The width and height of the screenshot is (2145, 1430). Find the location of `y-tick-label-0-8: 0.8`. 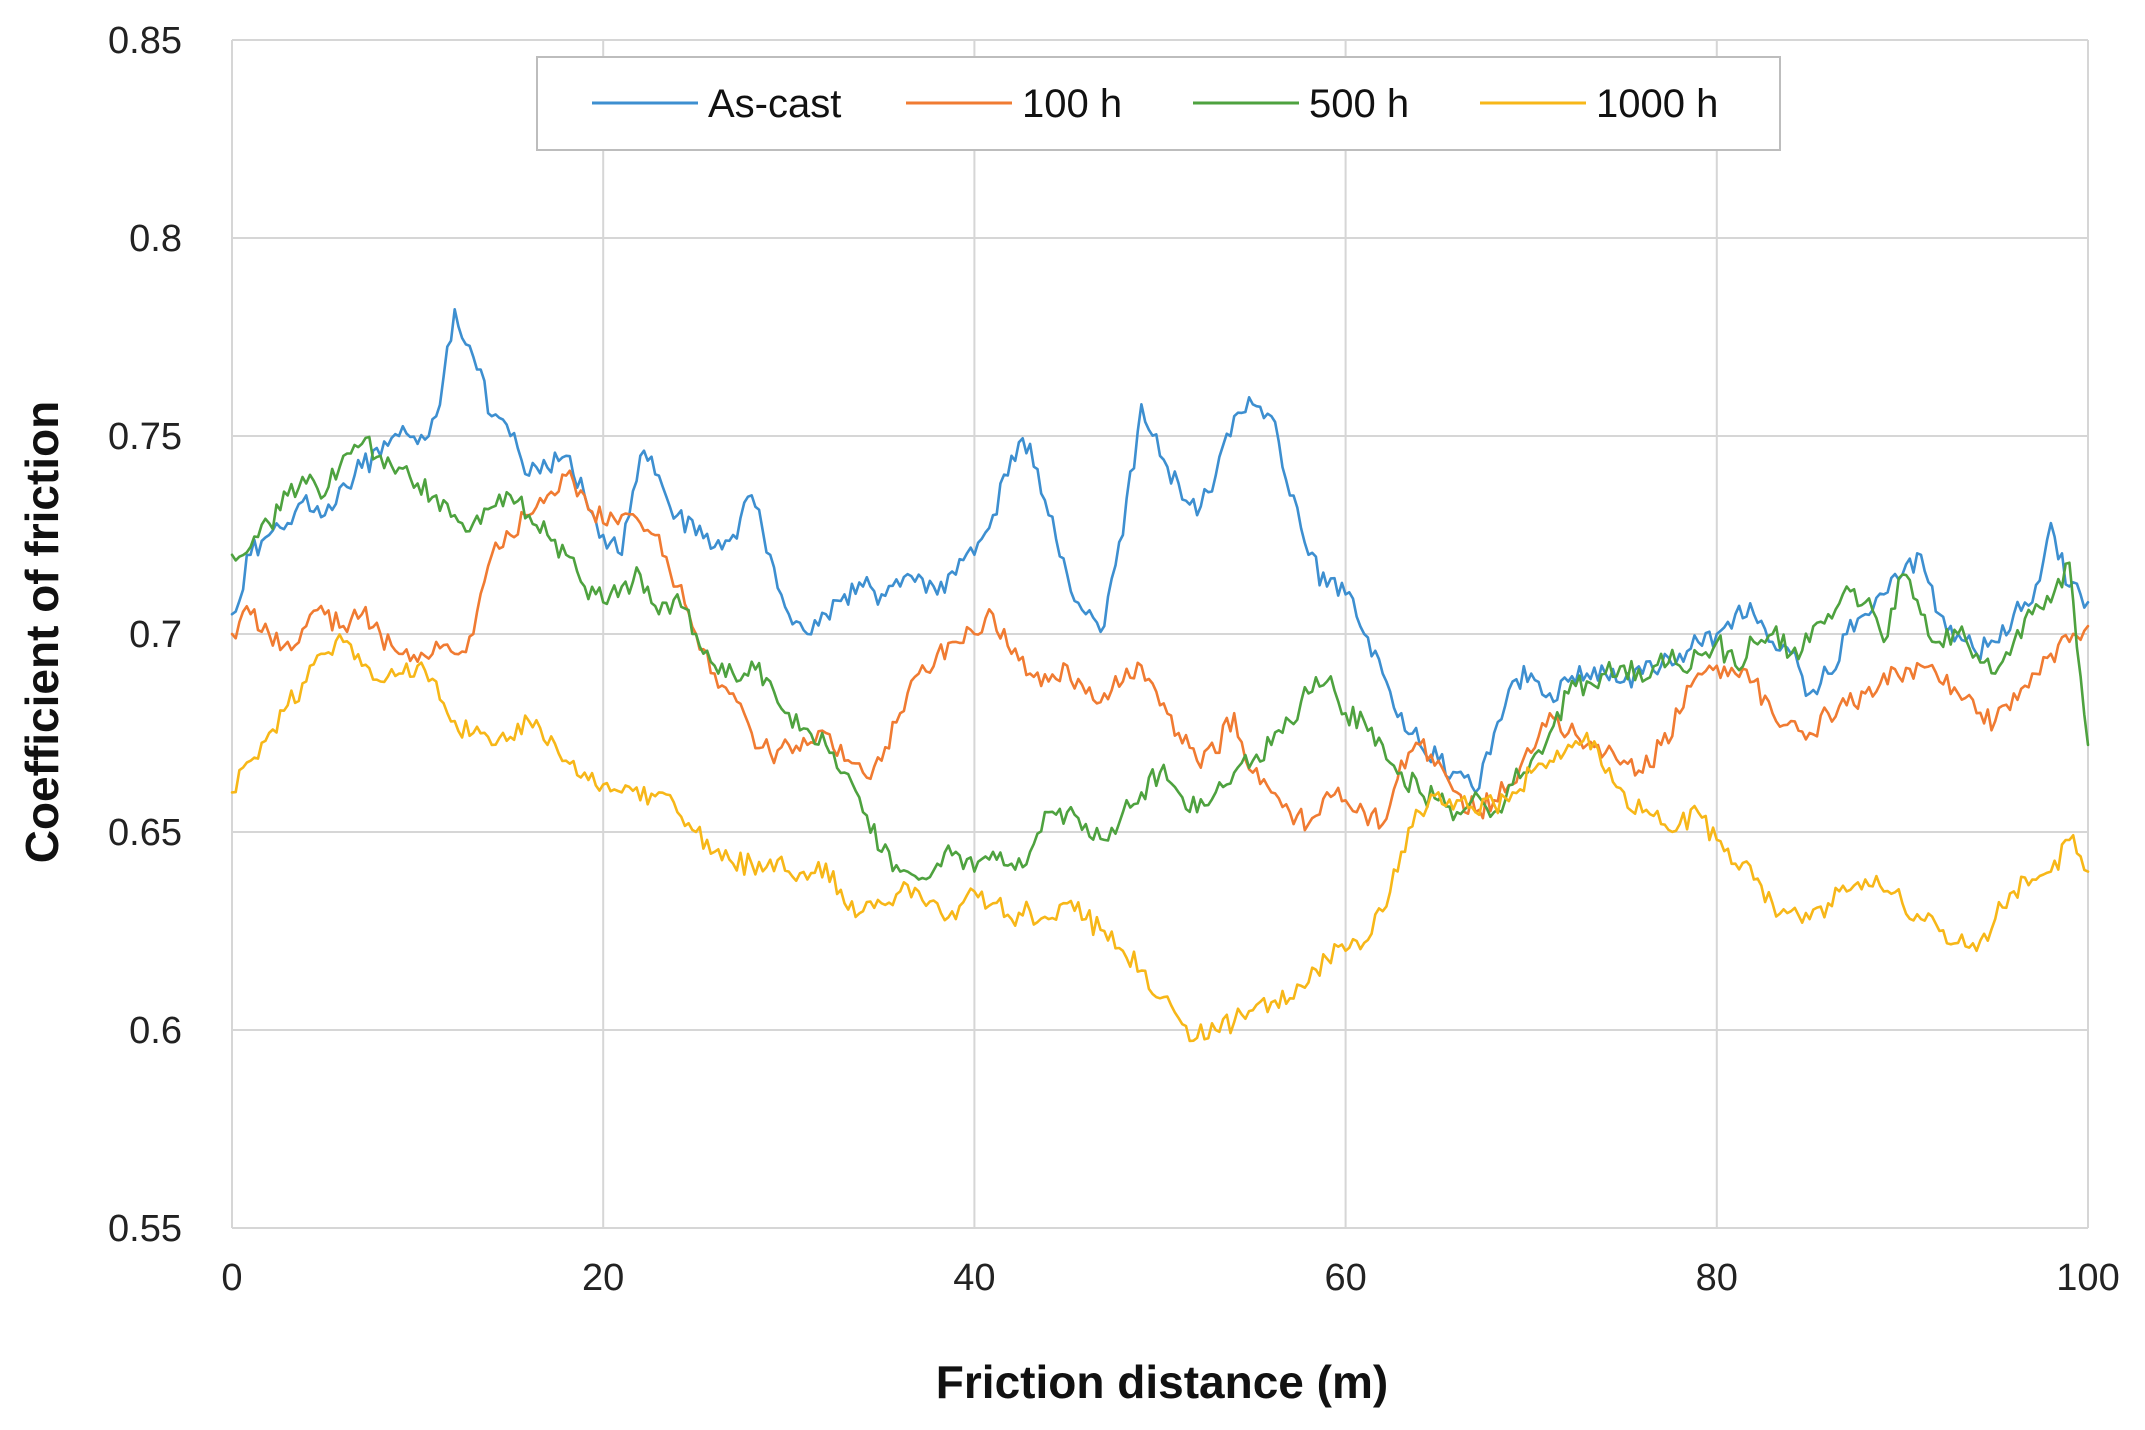

y-tick-label-0-8: 0.8 is located at coordinates (155, 239).